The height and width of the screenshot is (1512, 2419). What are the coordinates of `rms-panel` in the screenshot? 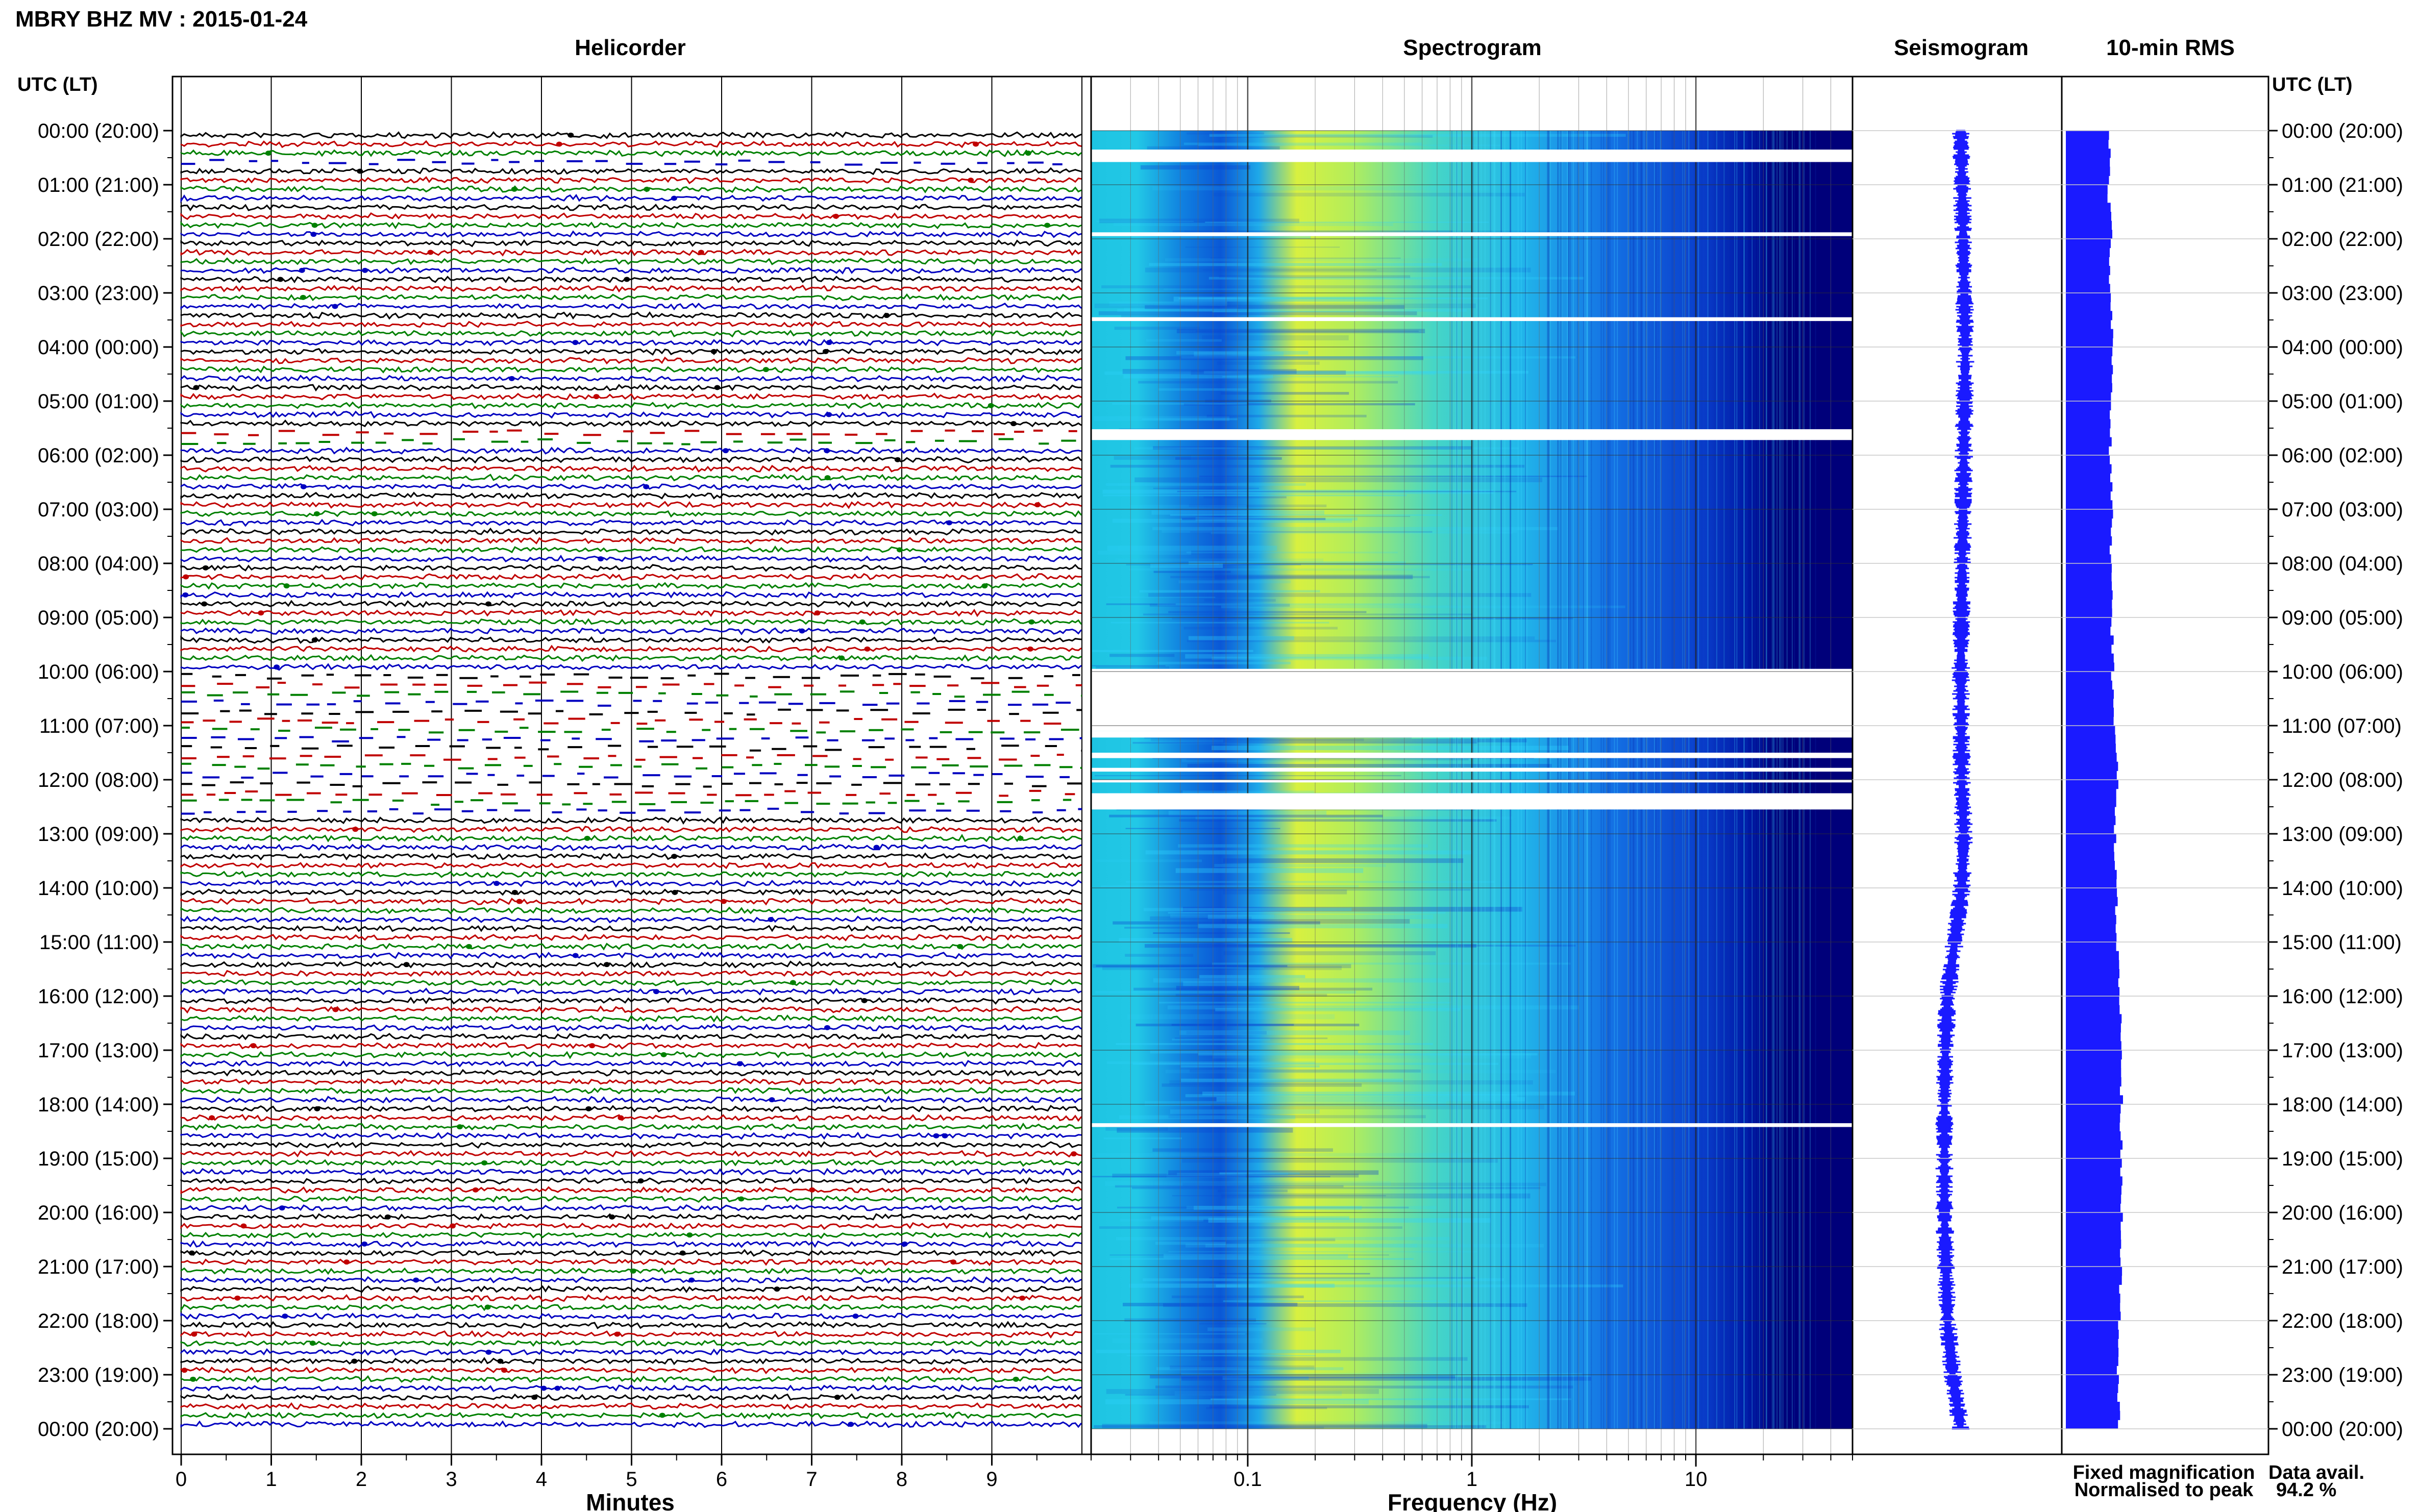 It's located at (2165, 765).